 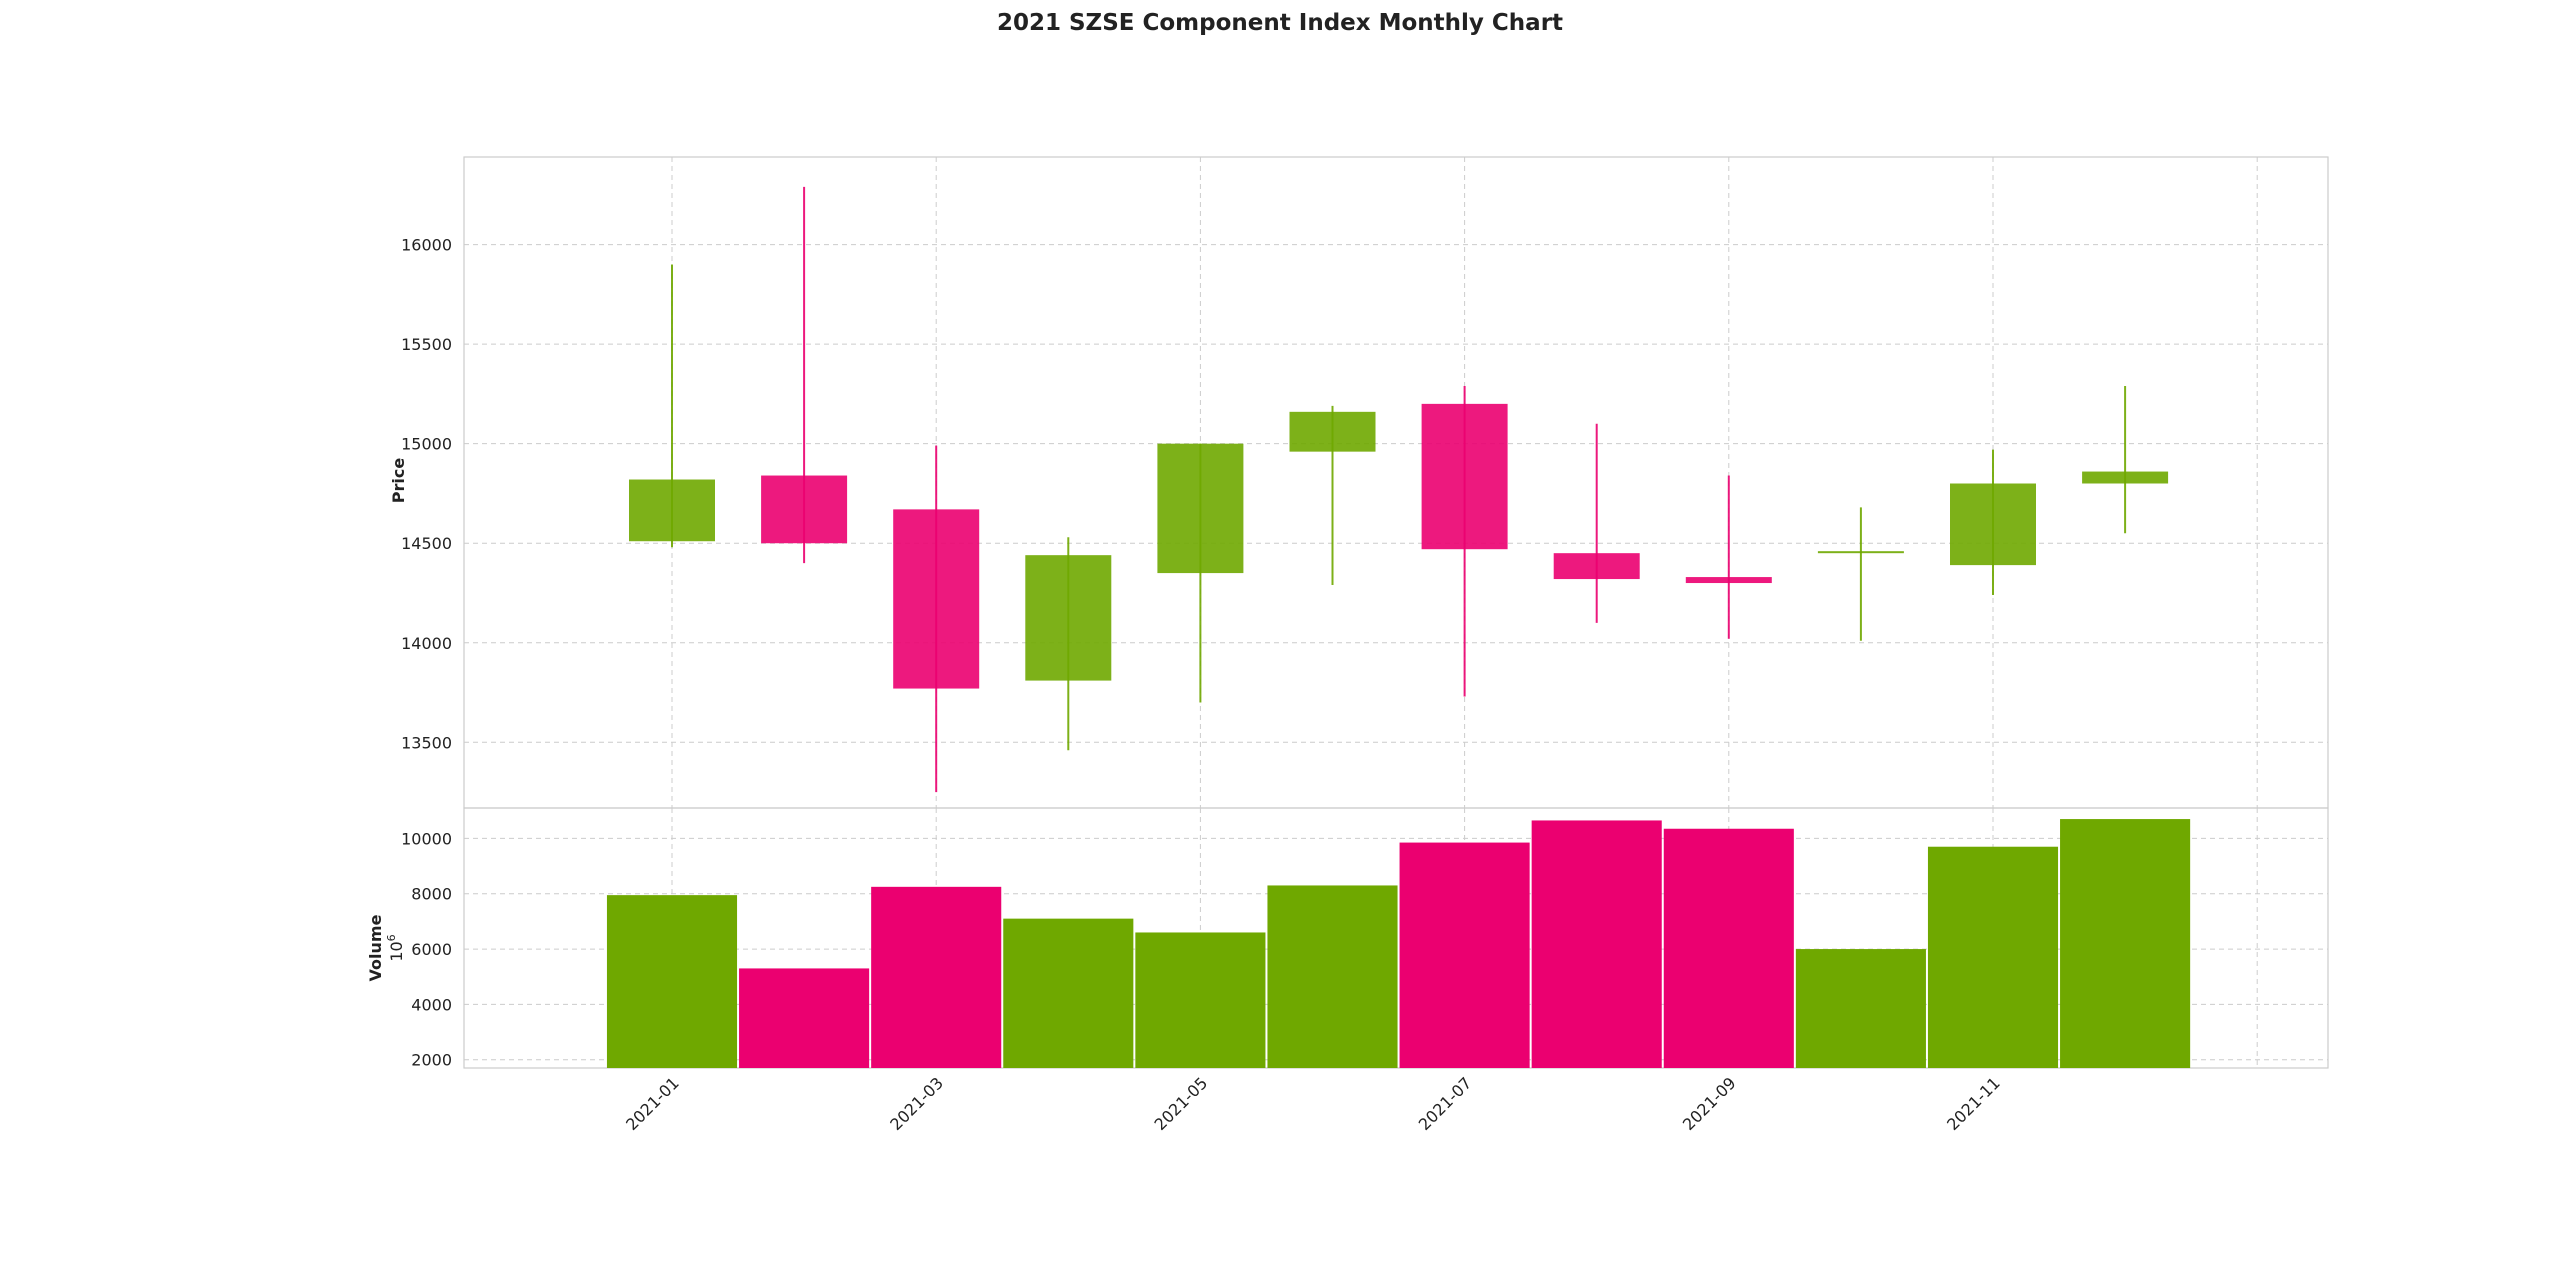 I want to click on volume-tick-label: 6000, so click(x=431, y=949).